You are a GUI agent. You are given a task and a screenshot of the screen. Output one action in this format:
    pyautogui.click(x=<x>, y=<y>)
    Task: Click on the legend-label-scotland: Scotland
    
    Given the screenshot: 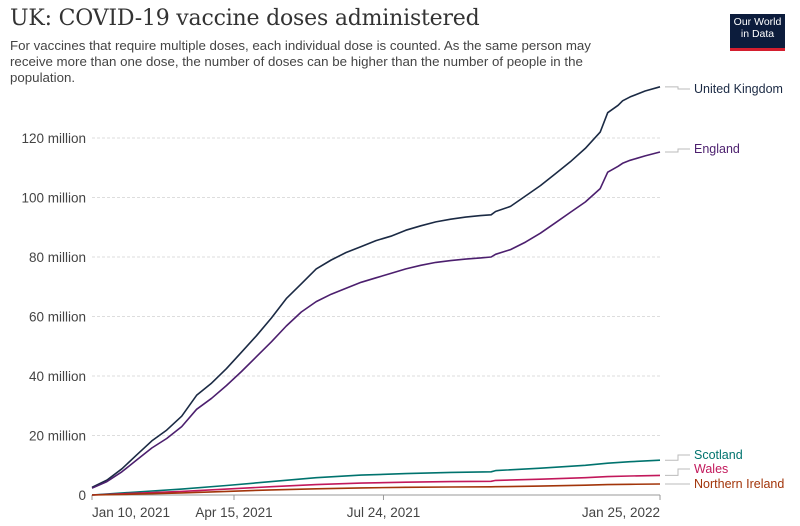 What is the action you would take?
    pyautogui.click(x=718, y=455)
    